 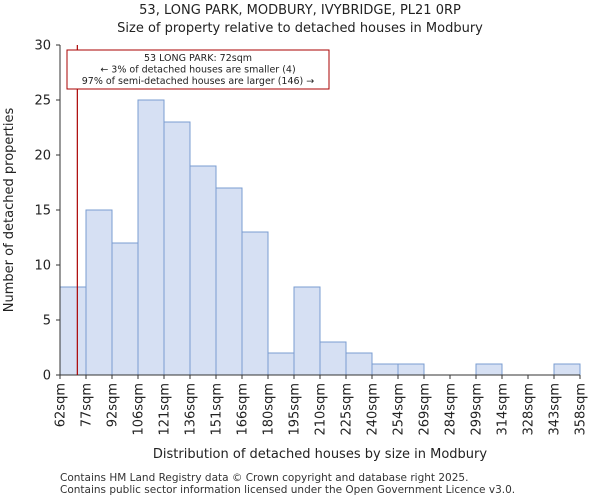 I want to click on annotation-frame, so click(x=198, y=69).